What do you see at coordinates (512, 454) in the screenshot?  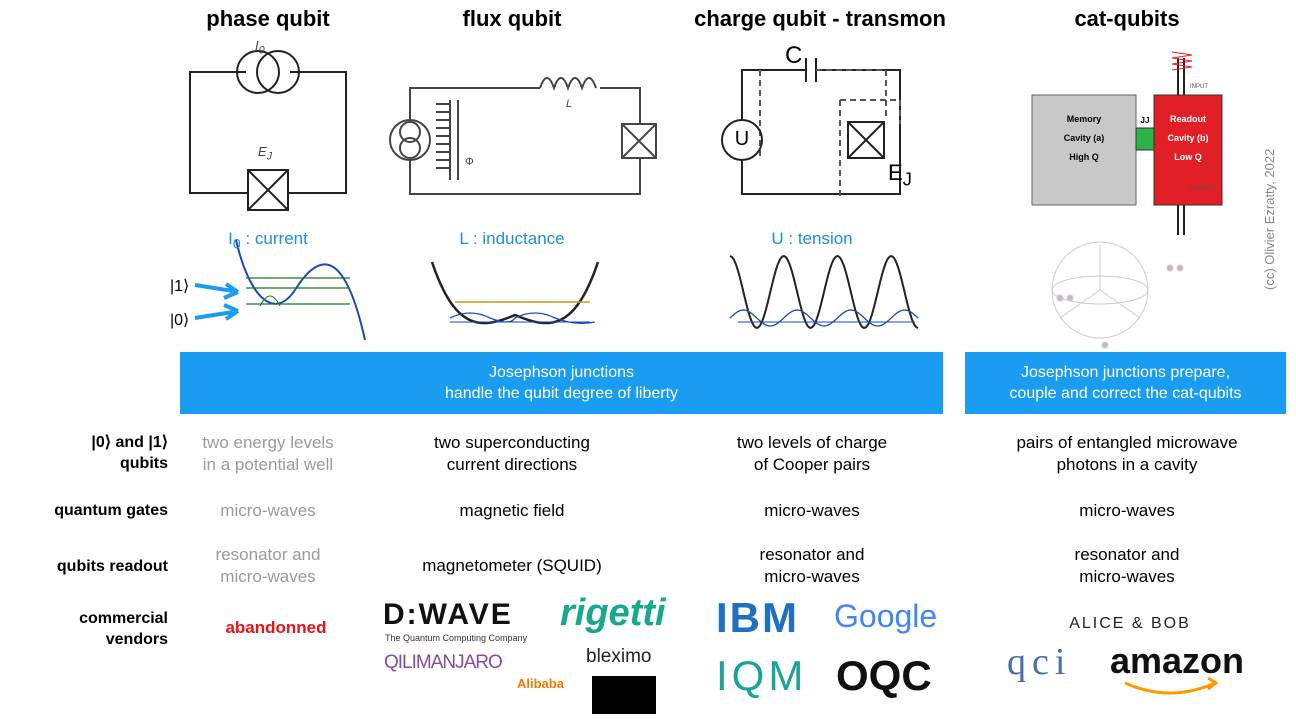 I see `table-cell: two superconducting current directions` at bounding box center [512, 454].